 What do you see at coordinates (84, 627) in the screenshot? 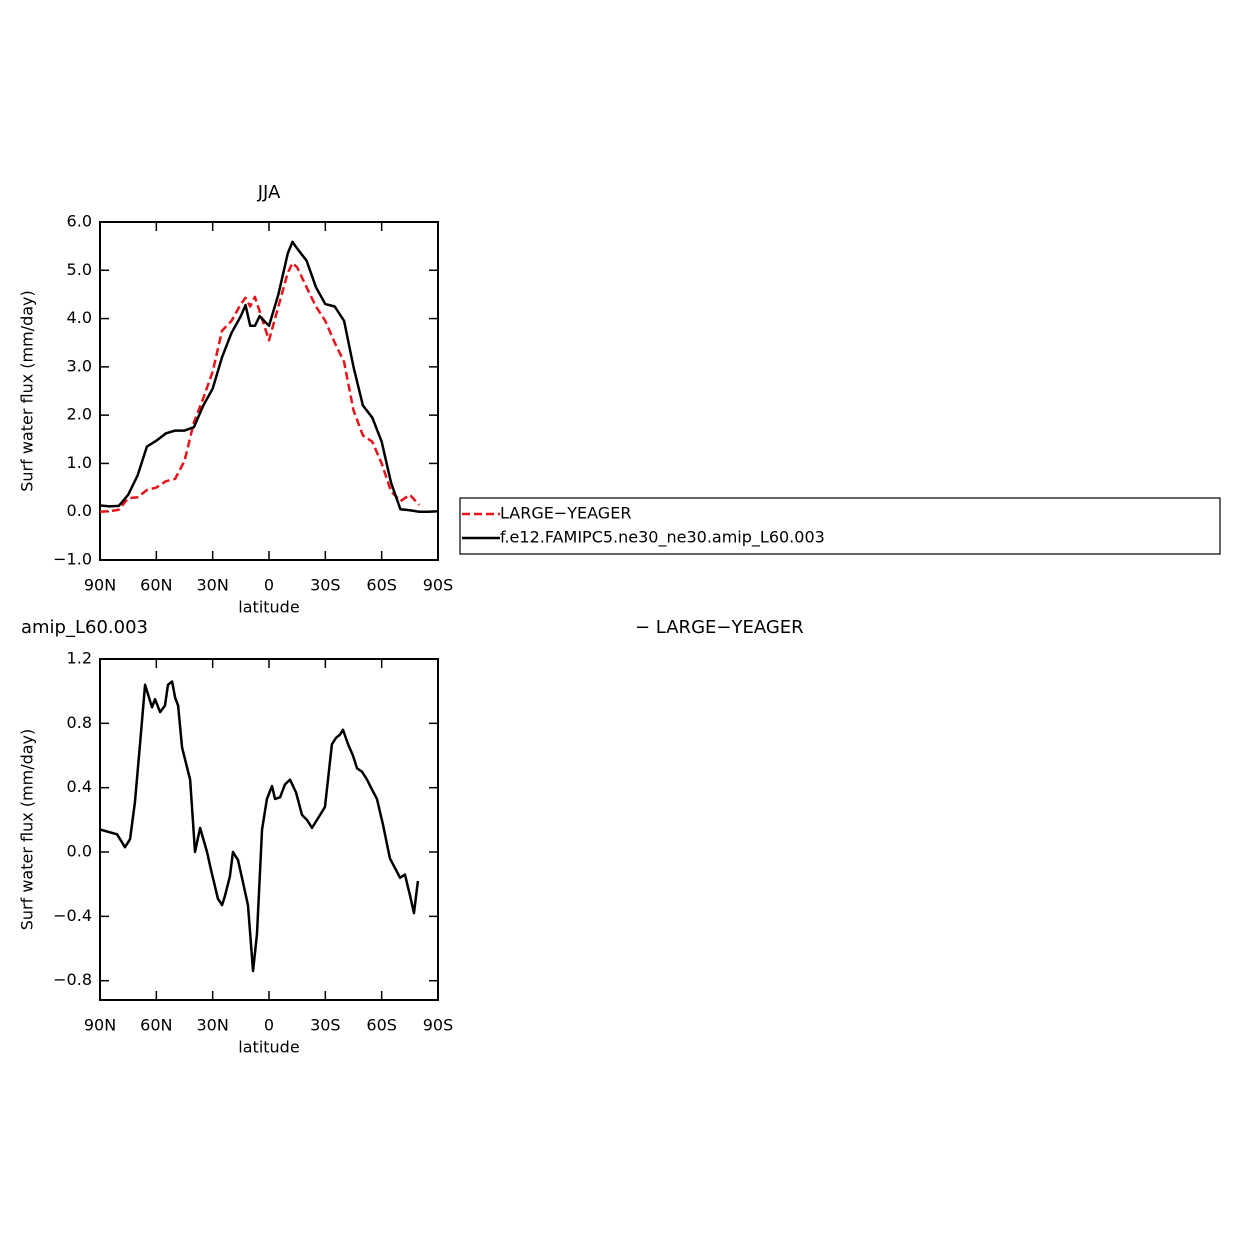
I see `chart-title: amip_L60.003` at bounding box center [84, 627].